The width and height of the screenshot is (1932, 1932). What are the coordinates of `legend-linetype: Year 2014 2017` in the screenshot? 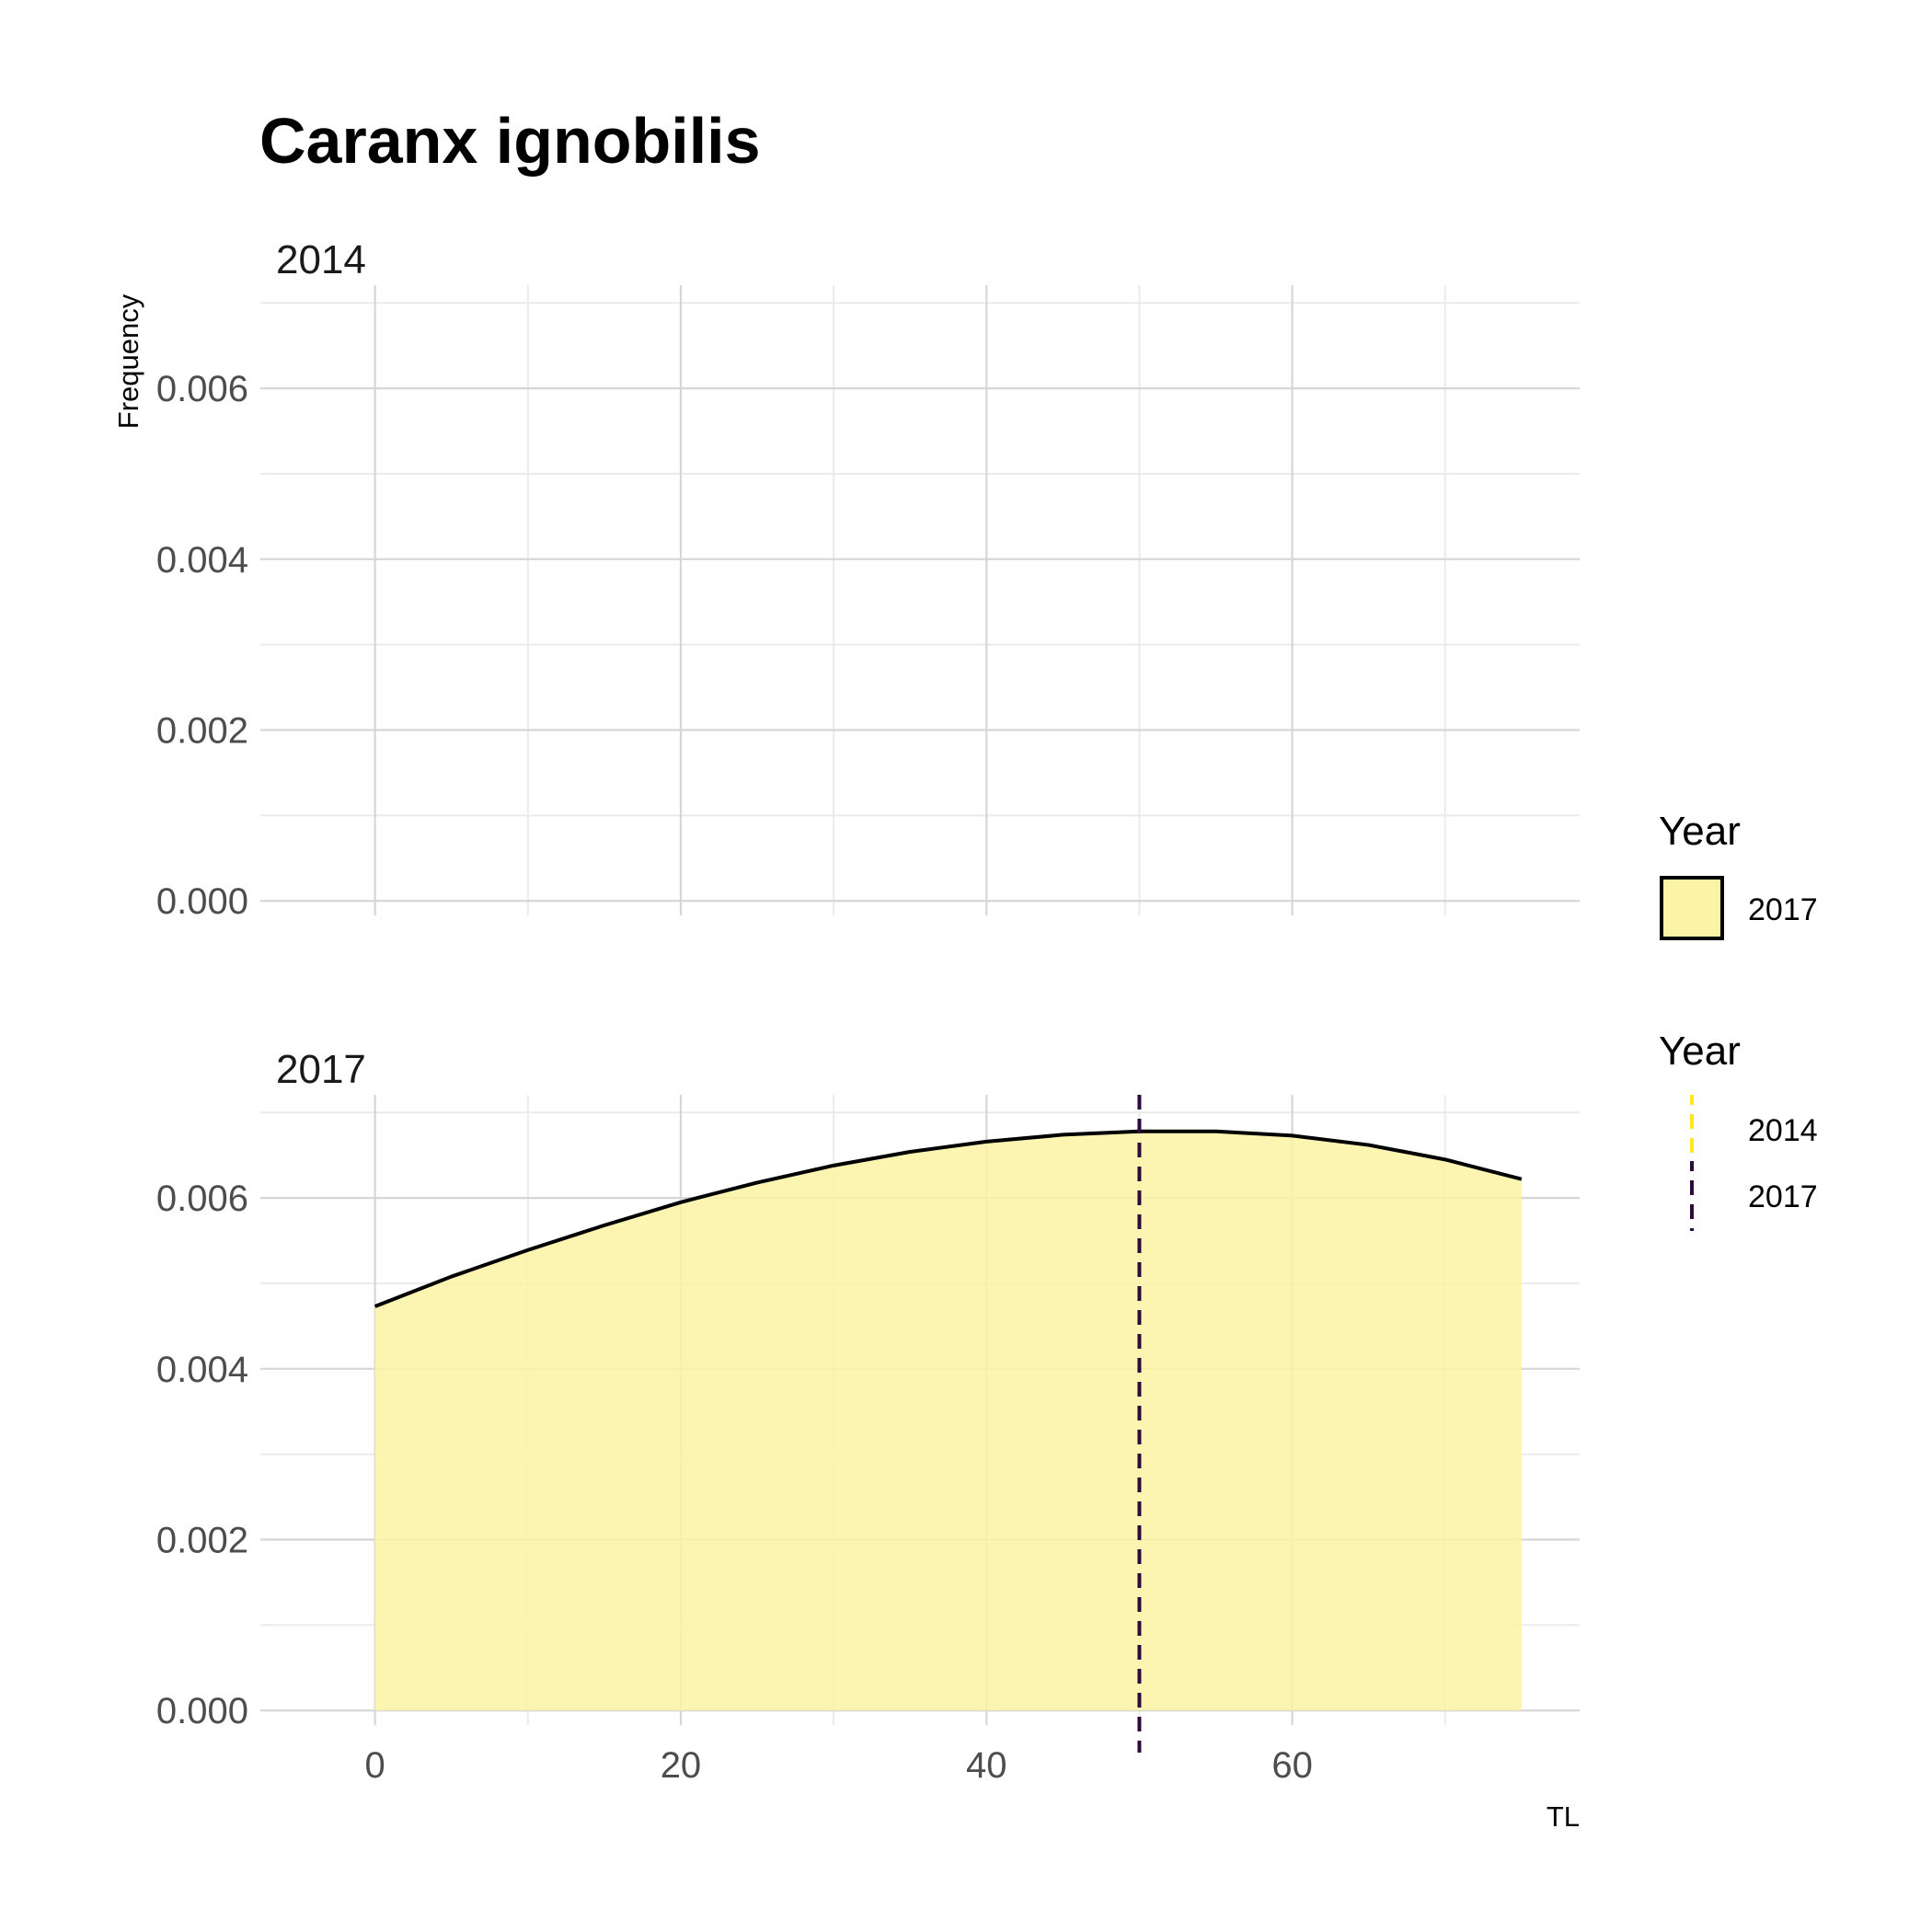 It's located at (1738, 1130).